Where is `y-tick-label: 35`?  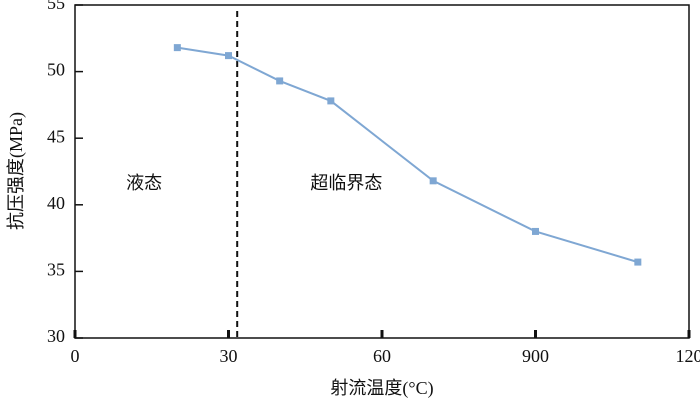
y-tick-label: 35 is located at coordinates (56, 270).